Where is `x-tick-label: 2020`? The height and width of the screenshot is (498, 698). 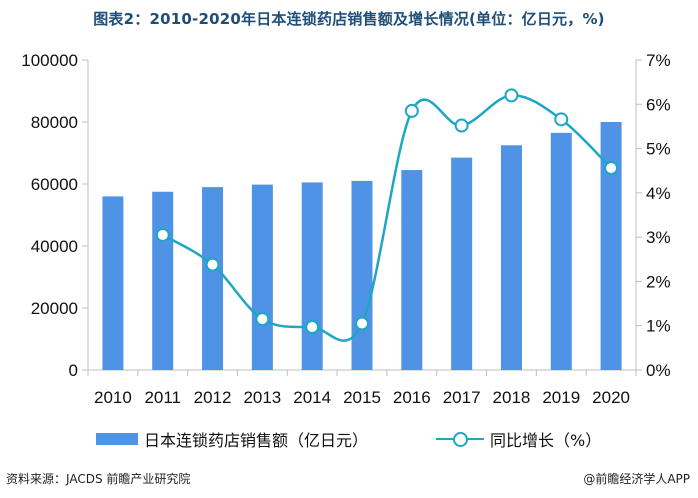
x-tick-label: 2020 is located at coordinates (611, 397).